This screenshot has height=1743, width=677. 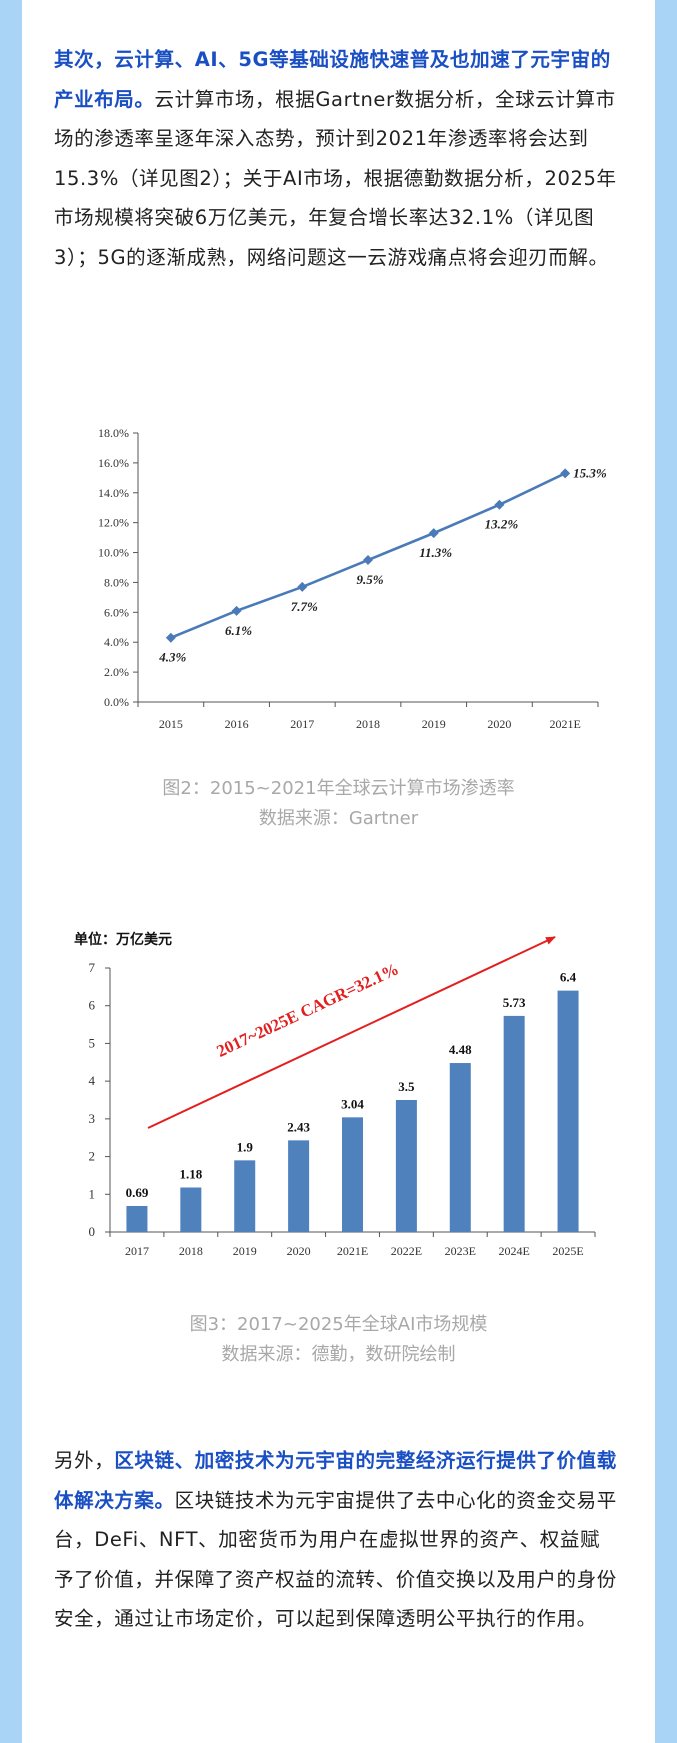 I want to click on y-tick-label: 14.0%, so click(x=113, y=493).